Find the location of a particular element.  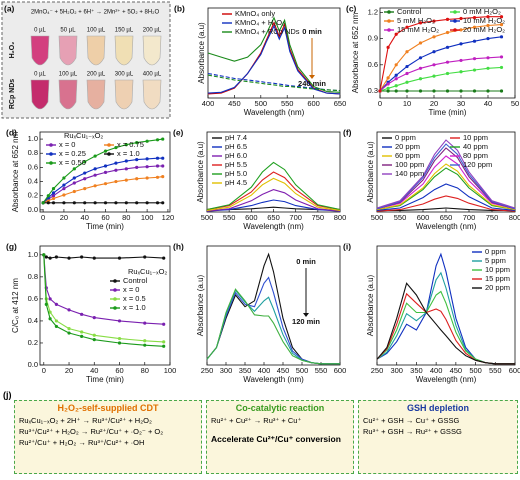

x-tick-label: 250 is located at coordinates (207, 370).